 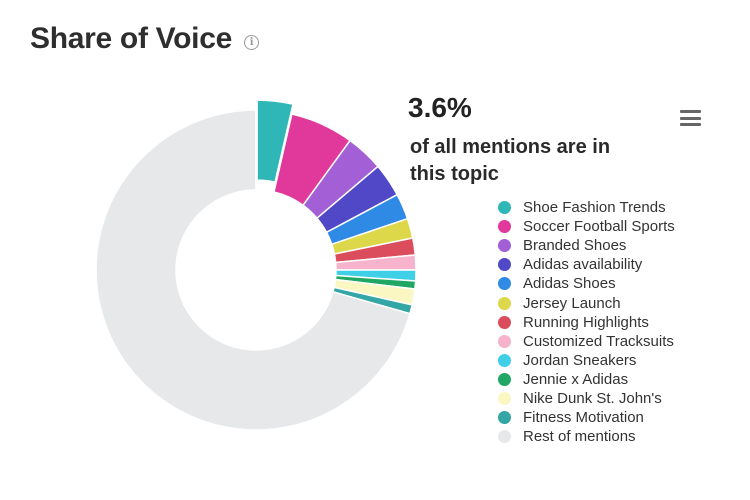 What do you see at coordinates (440, 107) in the screenshot?
I see `highlight-value: 3.6%` at bounding box center [440, 107].